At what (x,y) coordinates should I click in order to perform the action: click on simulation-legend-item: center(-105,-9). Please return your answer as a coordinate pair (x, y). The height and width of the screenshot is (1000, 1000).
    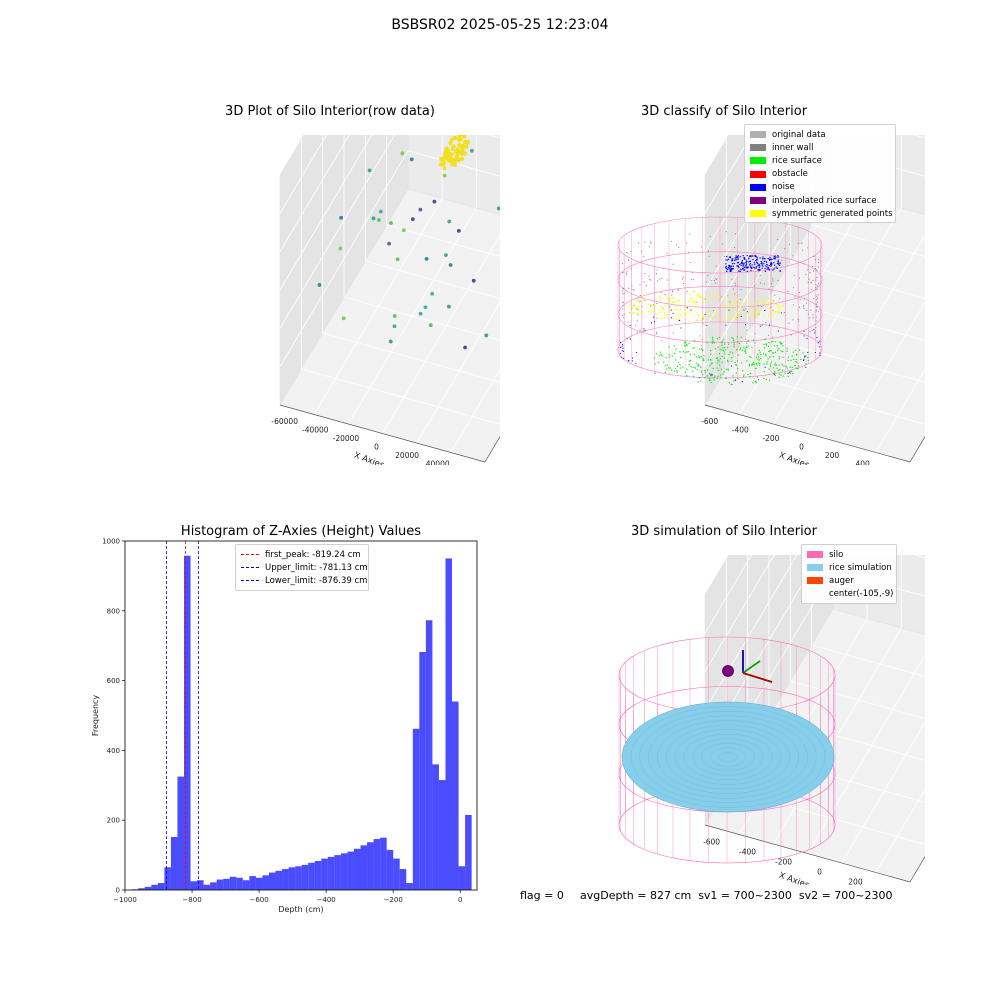
    Looking at the image, I should click on (850, 594).